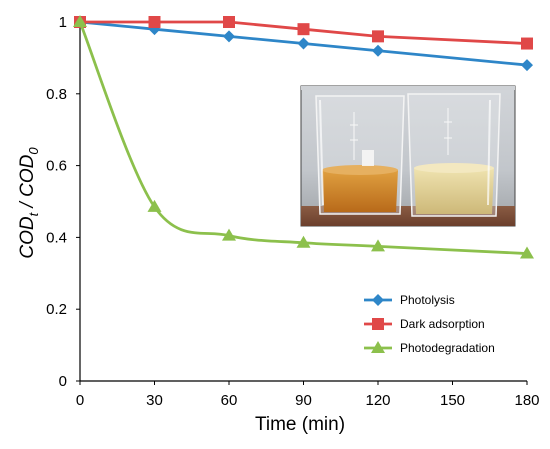 Image resolution: width=550 pixels, height=449 pixels. What do you see at coordinates (377, 400) in the screenshot?
I see `x-tick-label: 120` at bounding box center [377, 400].